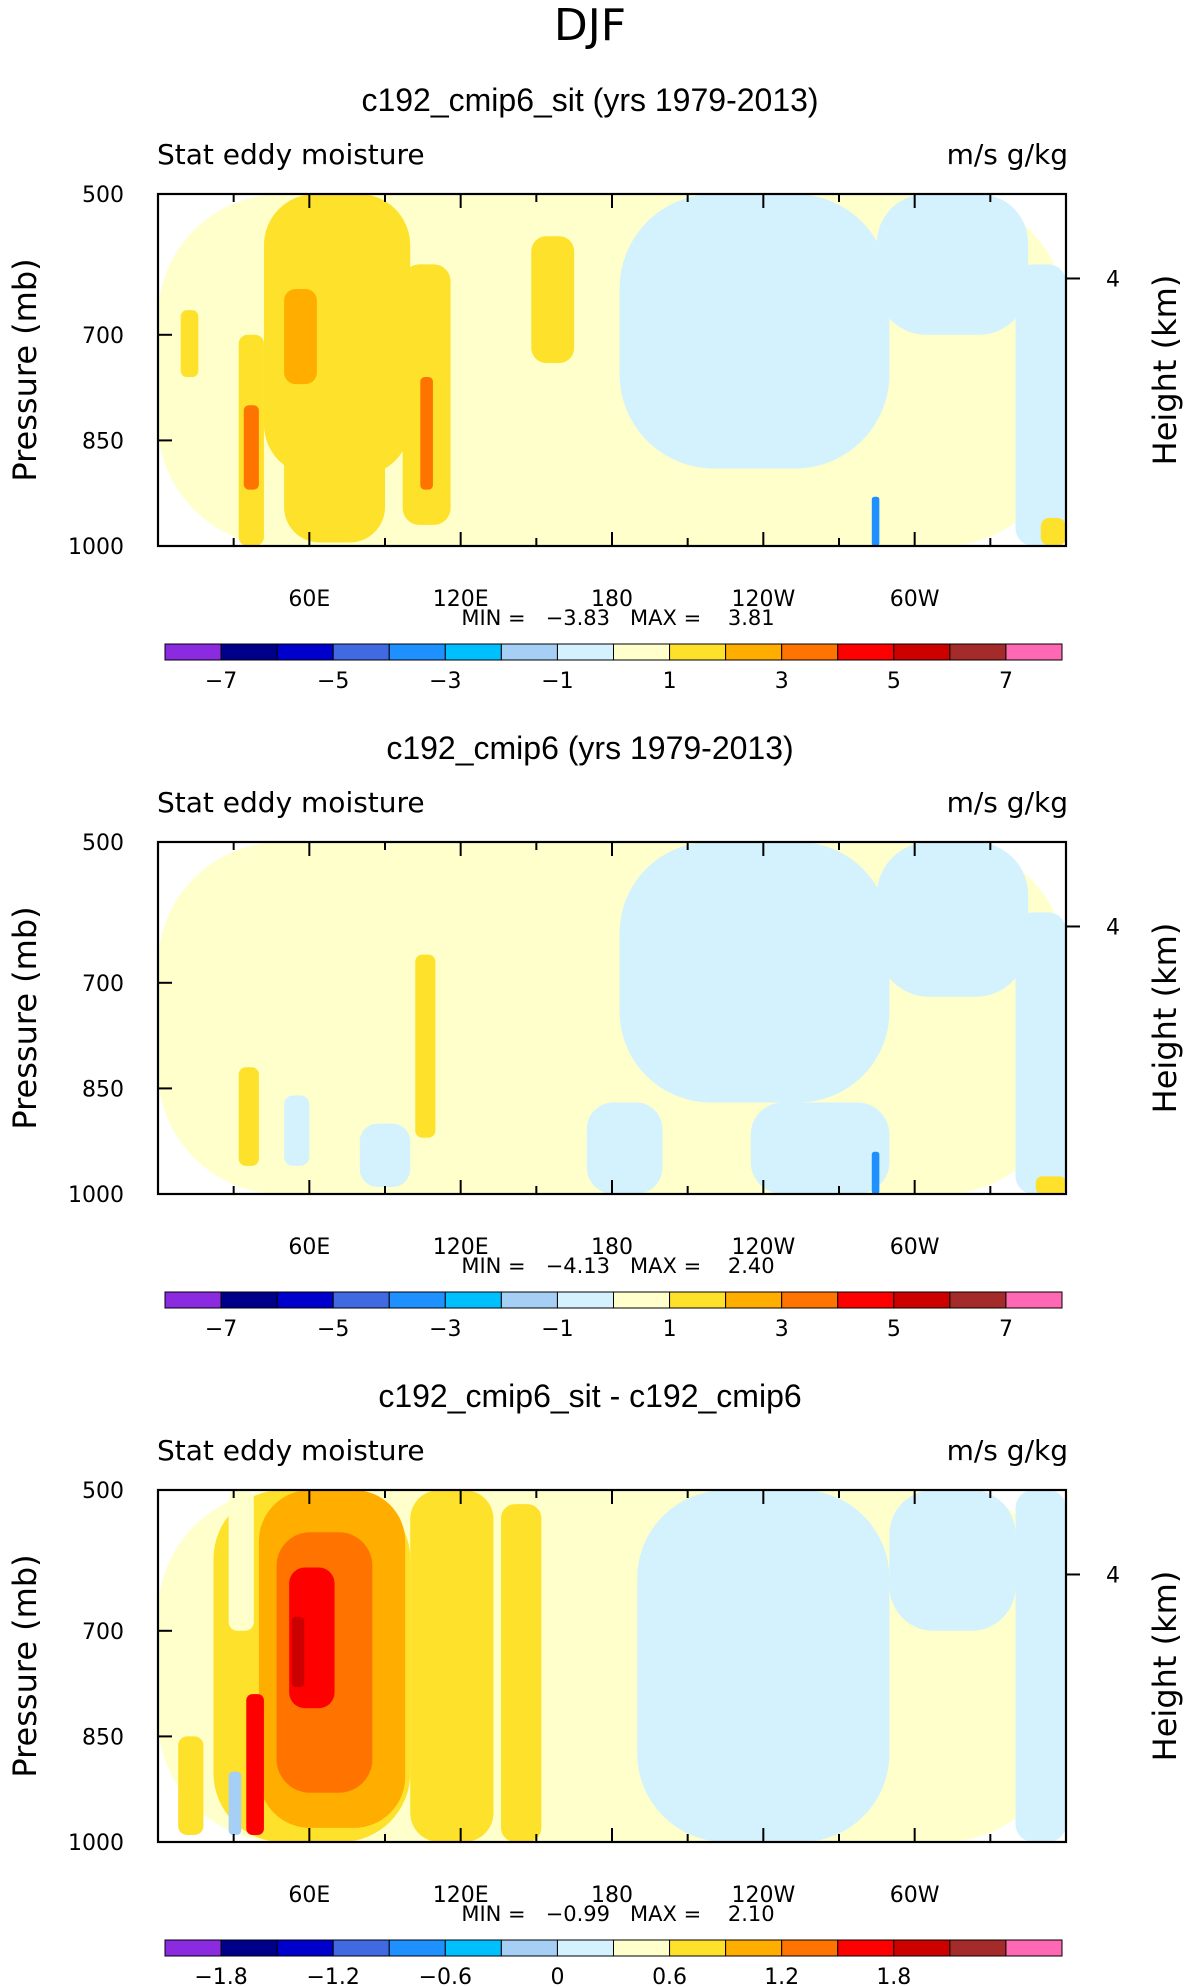 This screenshot has width=1190, height=1987. What do you see at coordinates (1165, 370) in the screenshot?
I see `y-right-axis-label: Height (km)` at bounding box center [1165, 370].